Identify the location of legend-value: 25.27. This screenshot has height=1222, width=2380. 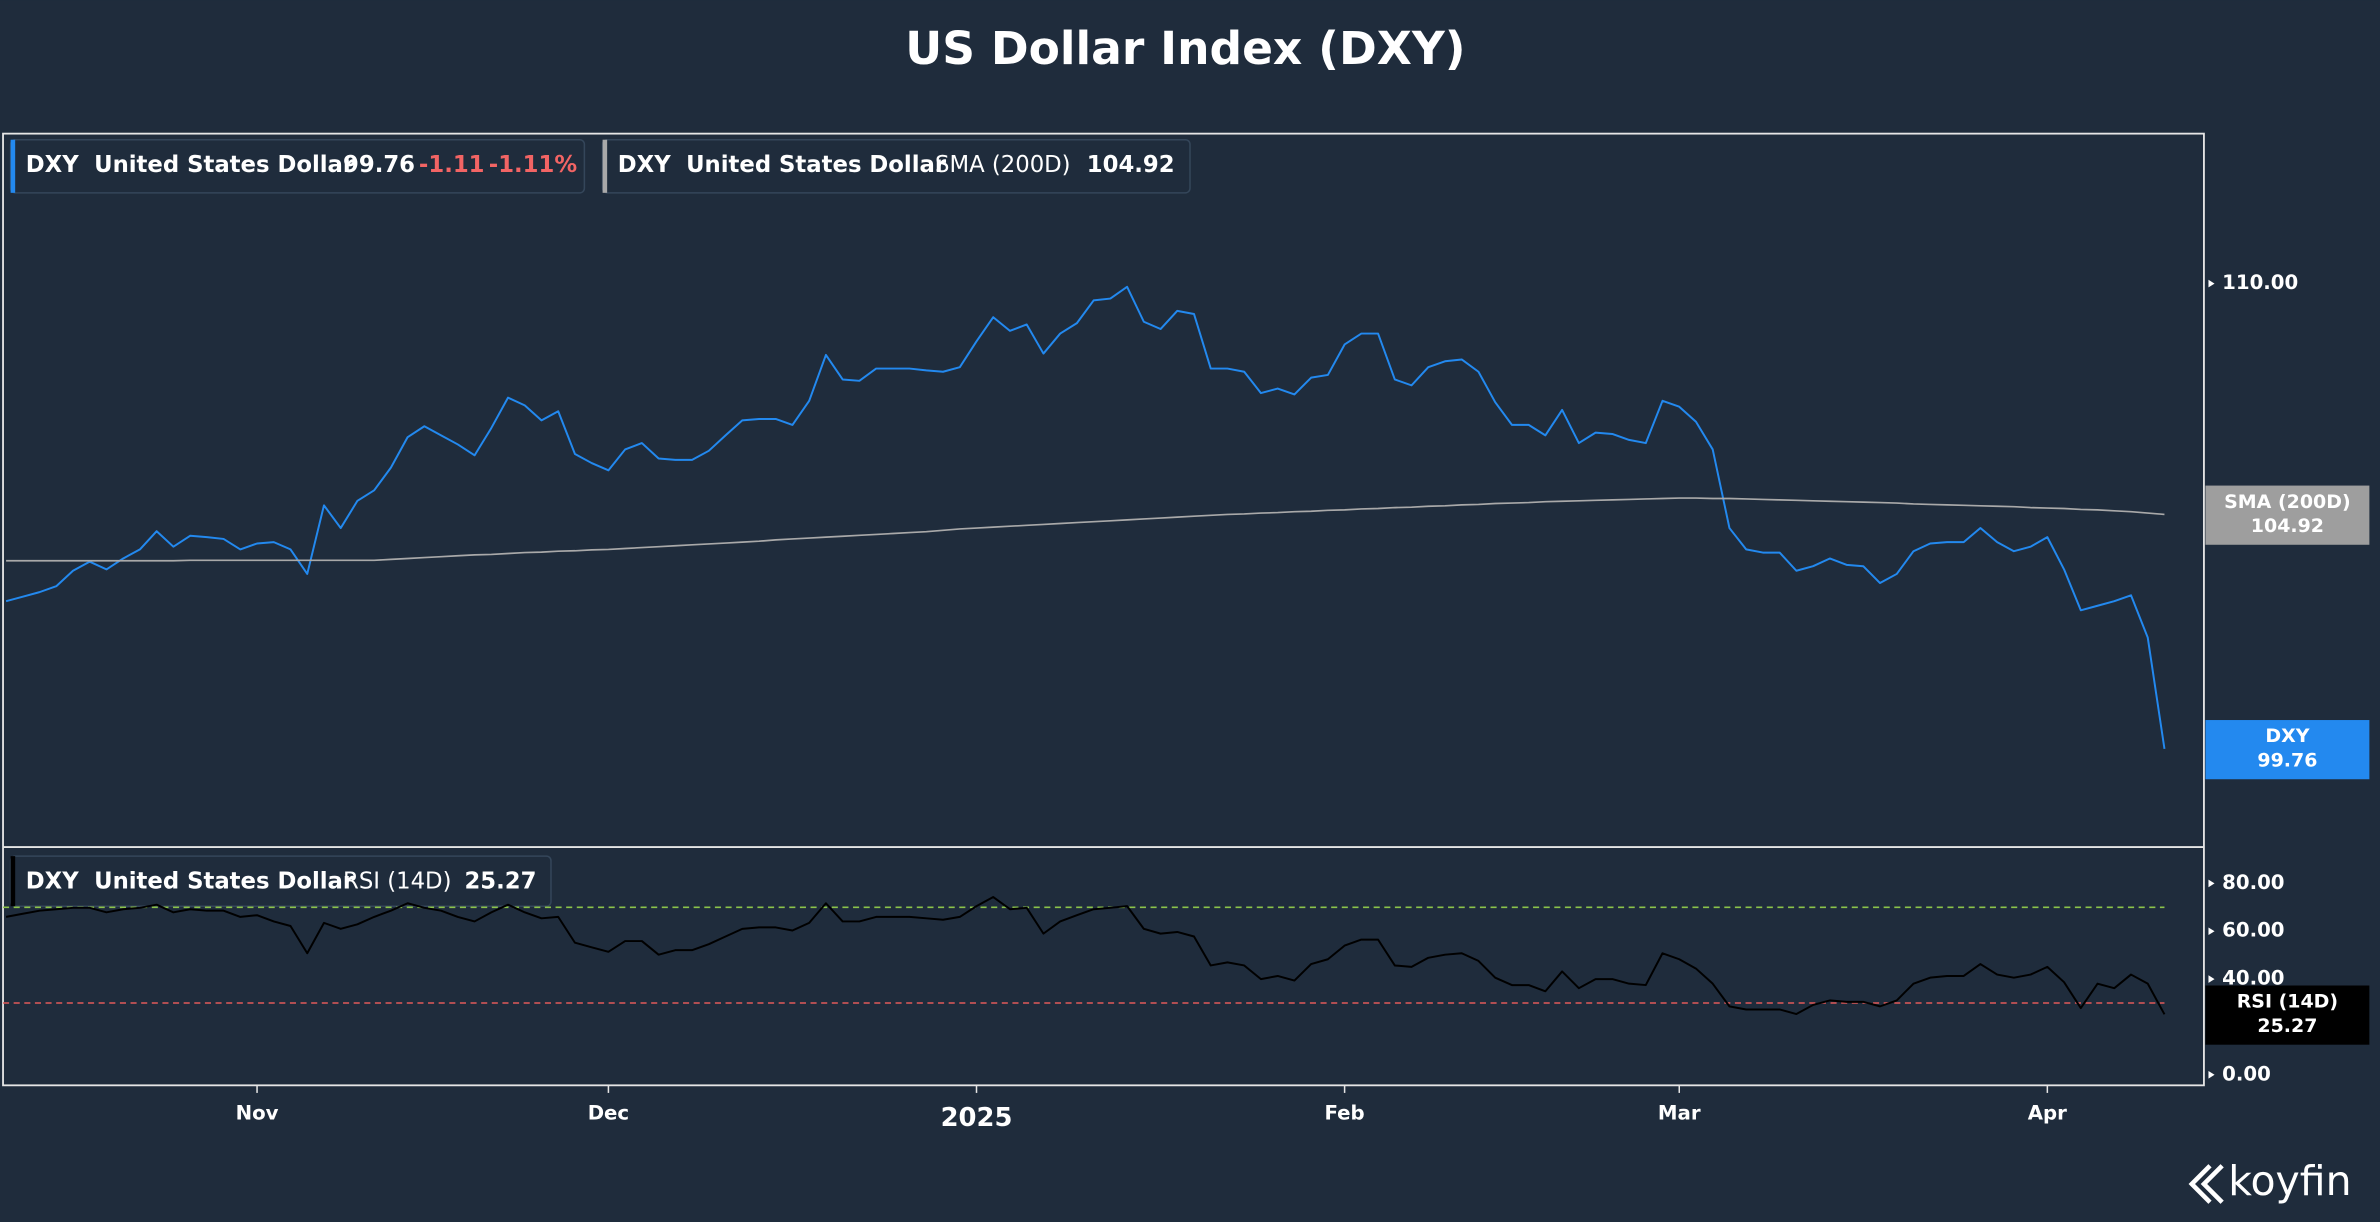
(500, 881).